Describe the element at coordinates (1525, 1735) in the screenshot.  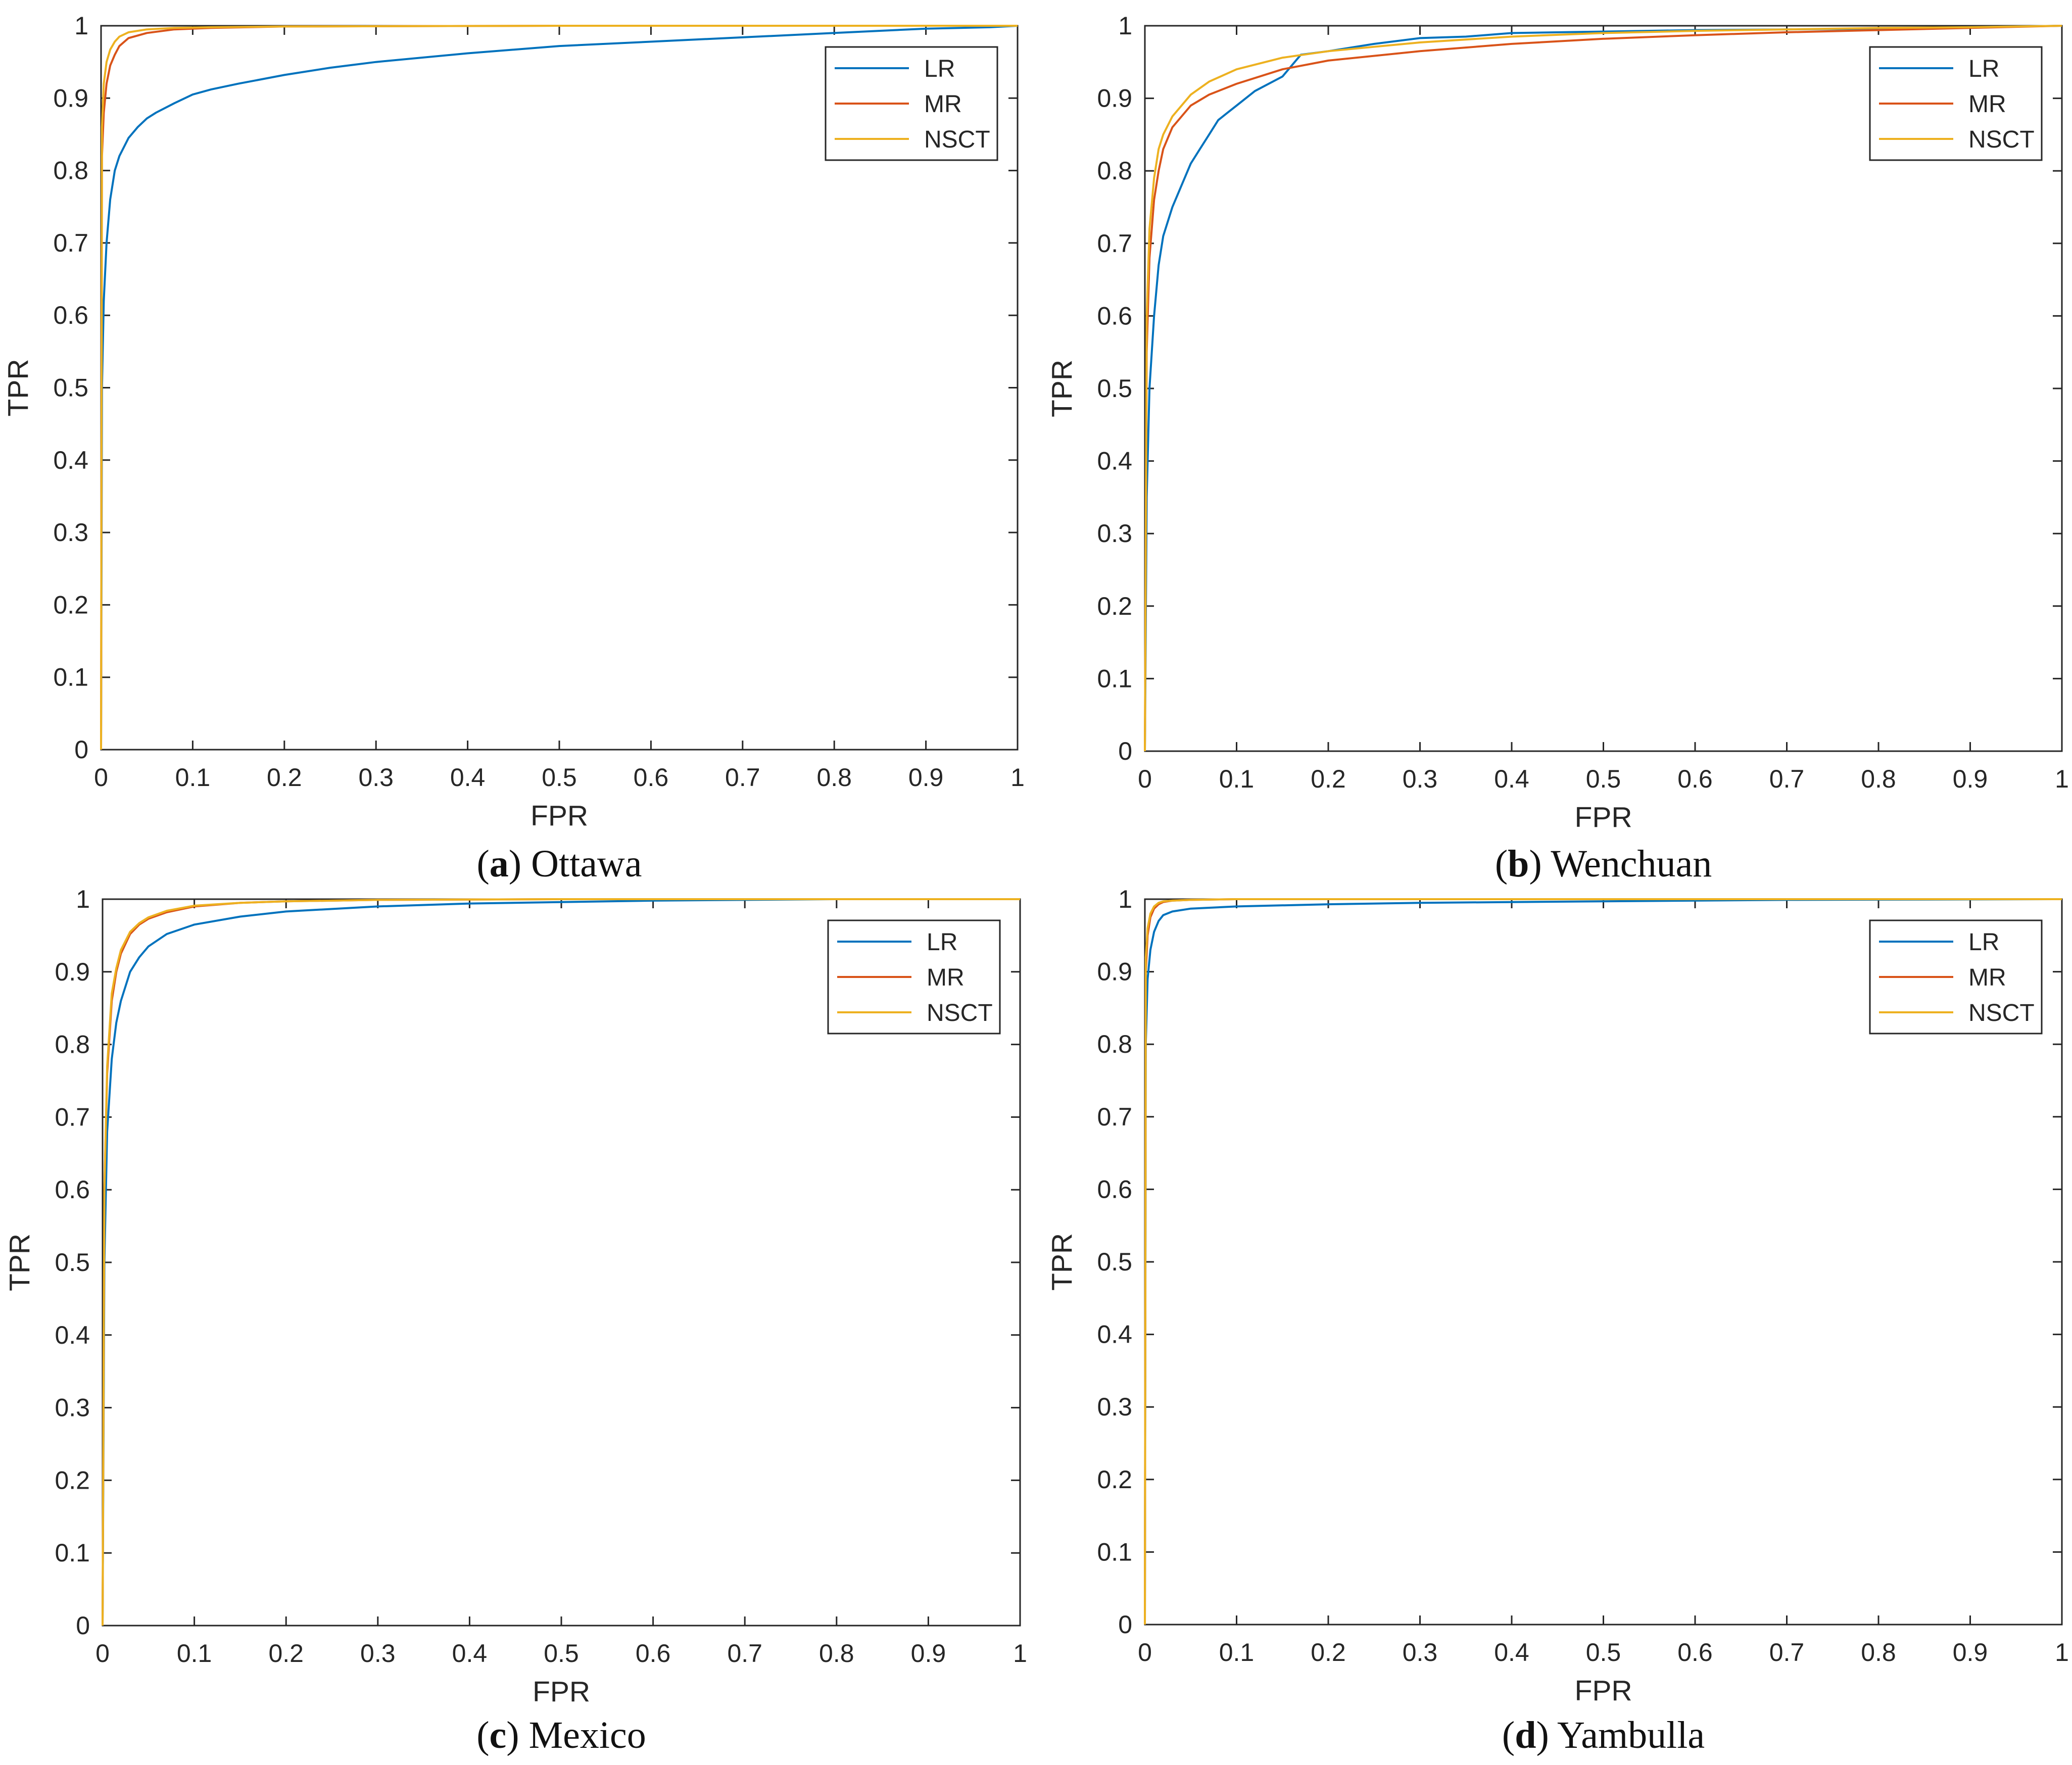
I see `caption-tag: d` at that location.